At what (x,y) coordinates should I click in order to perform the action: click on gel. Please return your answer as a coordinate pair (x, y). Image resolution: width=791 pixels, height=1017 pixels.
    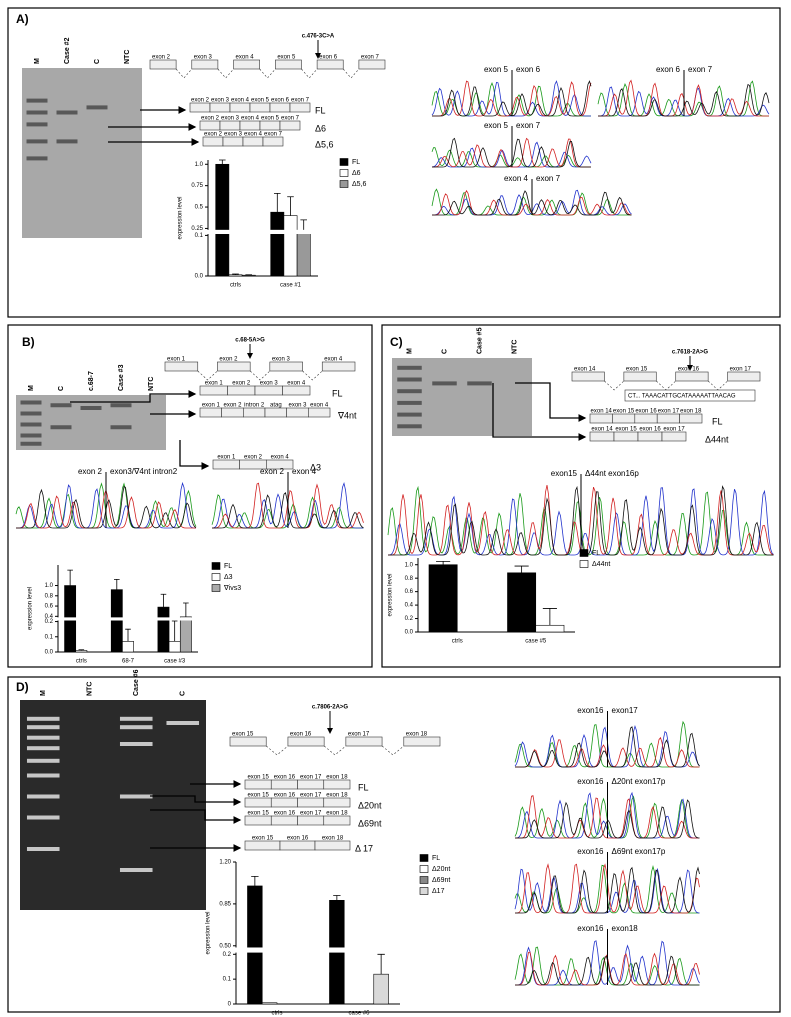
    Looking at the image, I should click on (82, 153).